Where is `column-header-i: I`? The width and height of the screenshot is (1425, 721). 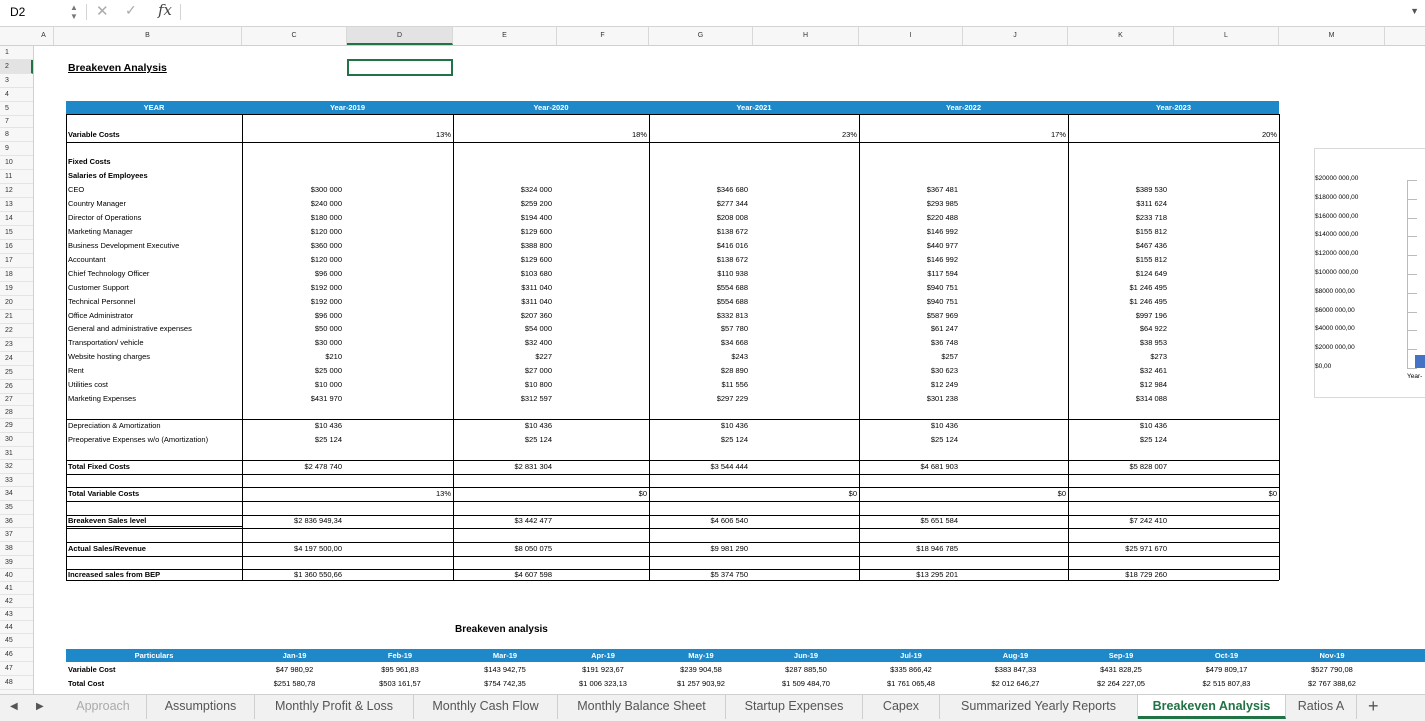 column-header-i: I is located at coordinates (911, 36).